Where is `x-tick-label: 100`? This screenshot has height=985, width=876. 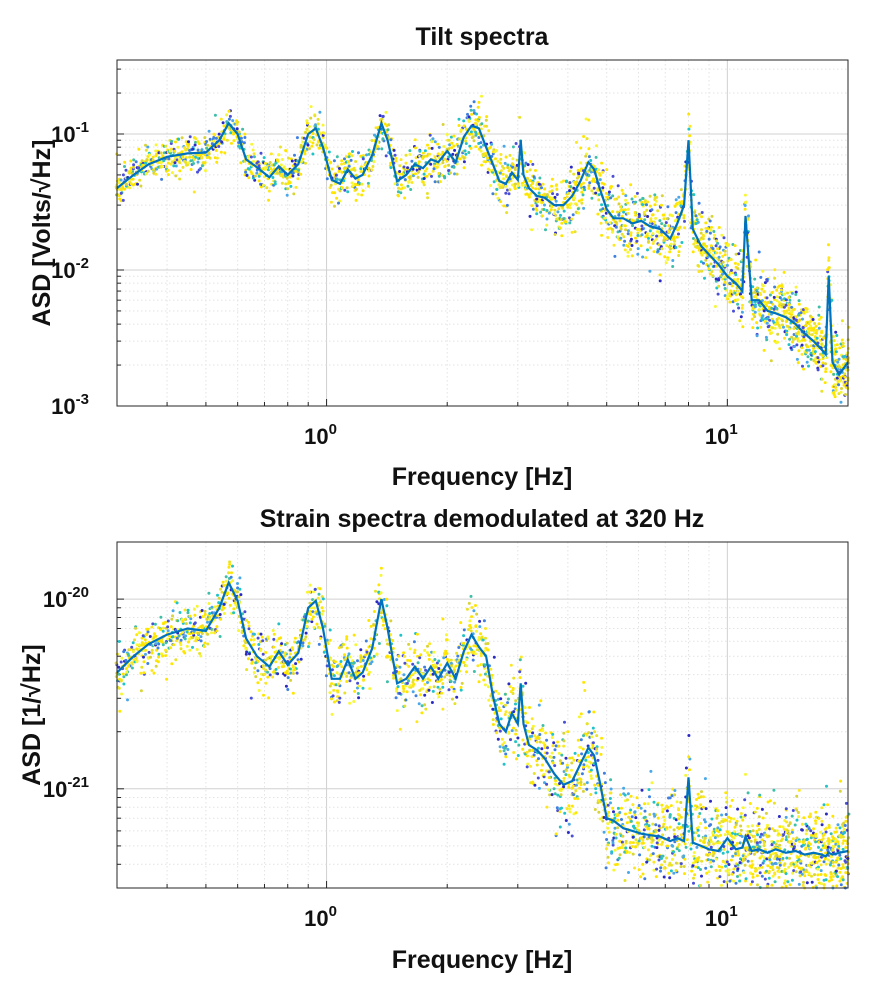 x-tick-label: 100 is located at coordinates (320, 435).